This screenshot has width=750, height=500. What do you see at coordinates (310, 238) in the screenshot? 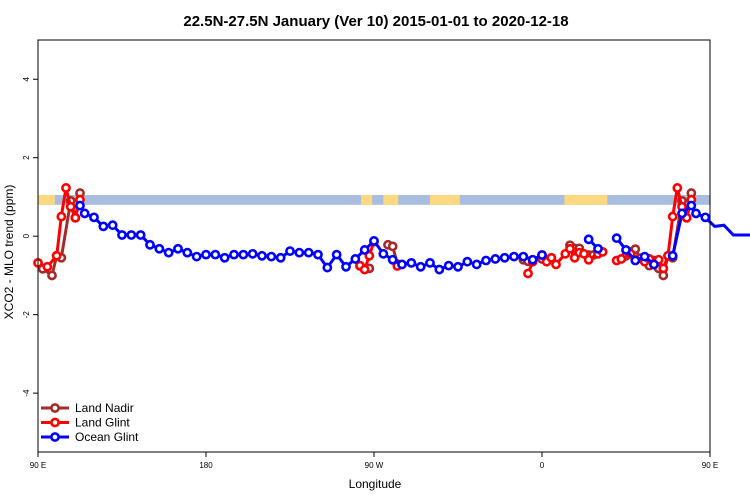
I see `series-line-ocean-glint` at bounding box center [310, 238].